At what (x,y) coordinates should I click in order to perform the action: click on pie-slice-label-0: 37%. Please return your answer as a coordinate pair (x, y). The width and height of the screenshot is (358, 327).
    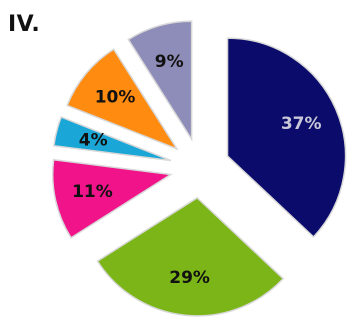
    Looking at the image, I should click on (301, 124).